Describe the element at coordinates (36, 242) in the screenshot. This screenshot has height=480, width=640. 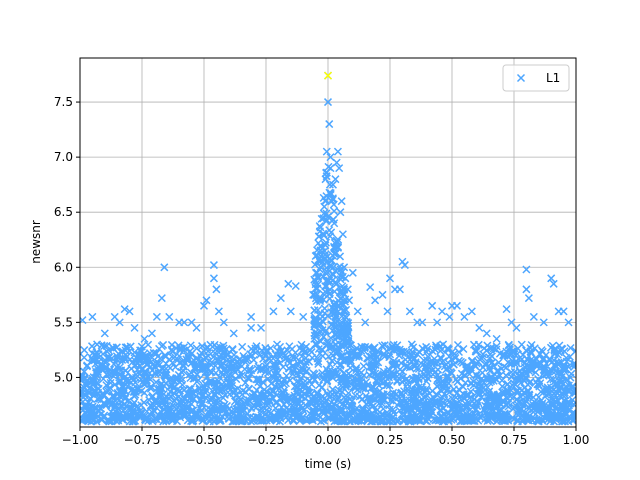
I see `y-axis-label: newsnr` at that location.